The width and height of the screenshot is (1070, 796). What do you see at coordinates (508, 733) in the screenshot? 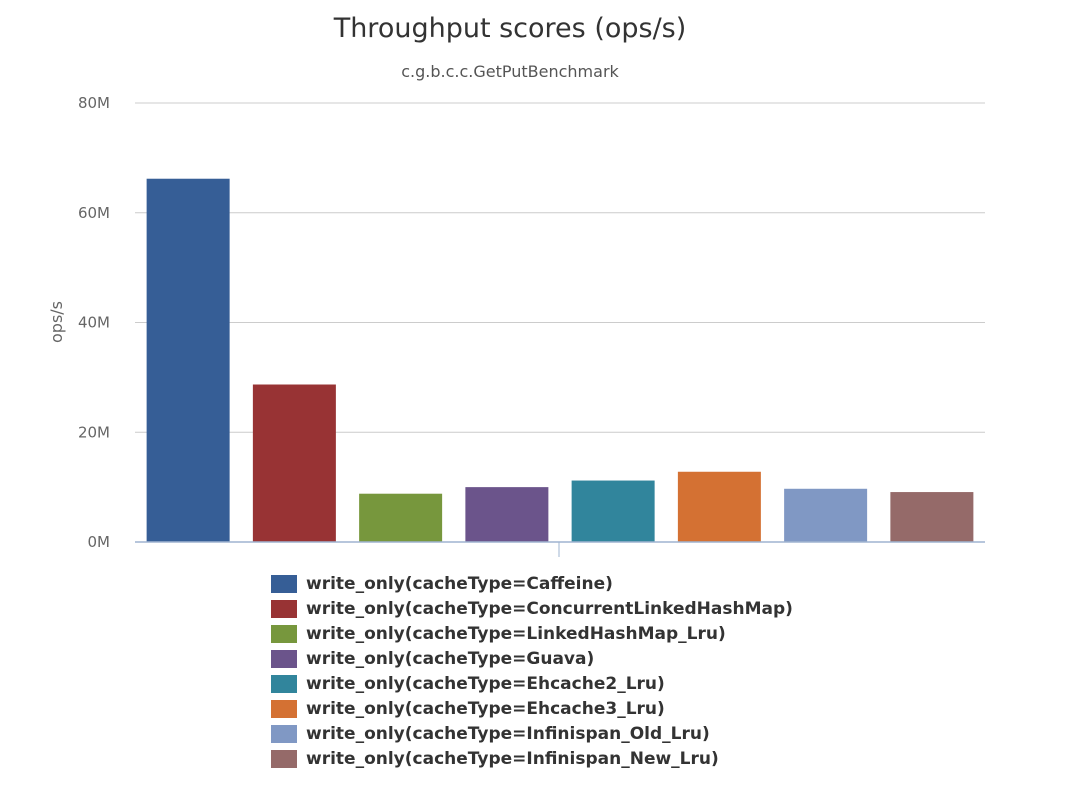
I see `legend-label: write_only(cacheType=Infinispan_Old_Lru)` at bounding box center [508, 733].